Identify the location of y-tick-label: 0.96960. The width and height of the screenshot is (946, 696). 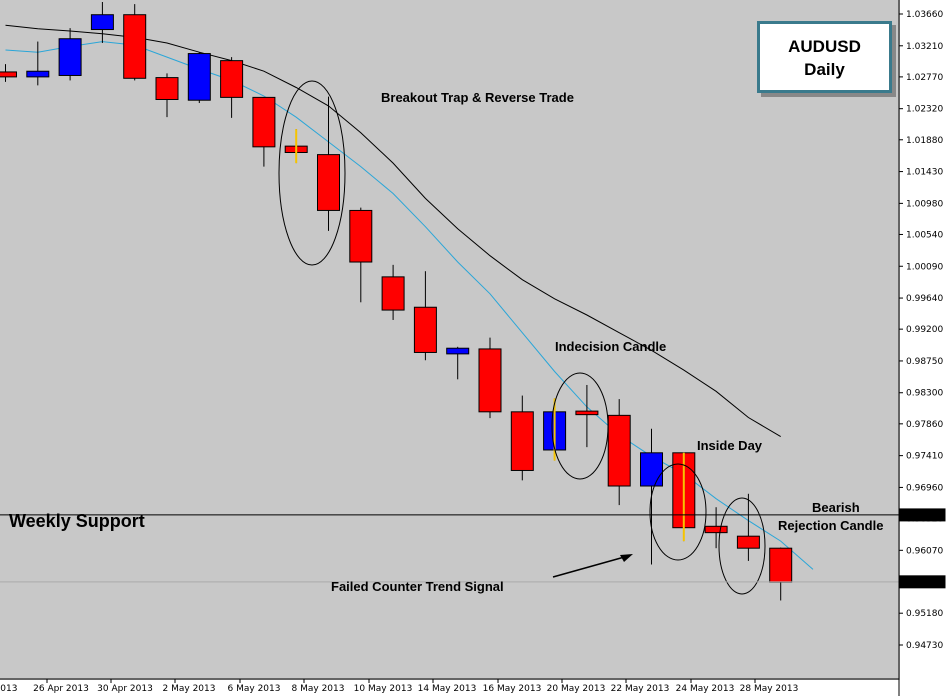
(924, 488).